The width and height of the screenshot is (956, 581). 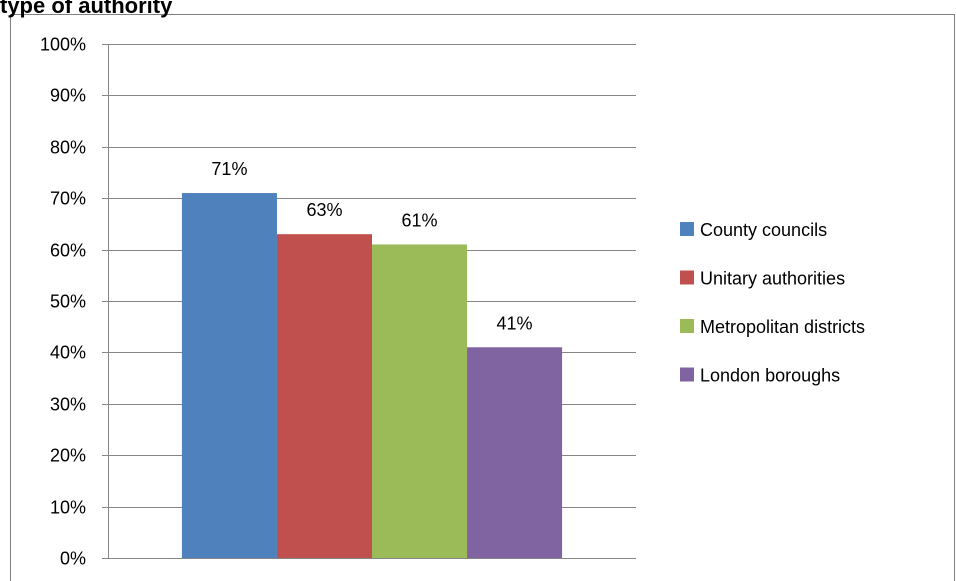 I want to click on legend-label: County councils, so click(x=763, y=230).